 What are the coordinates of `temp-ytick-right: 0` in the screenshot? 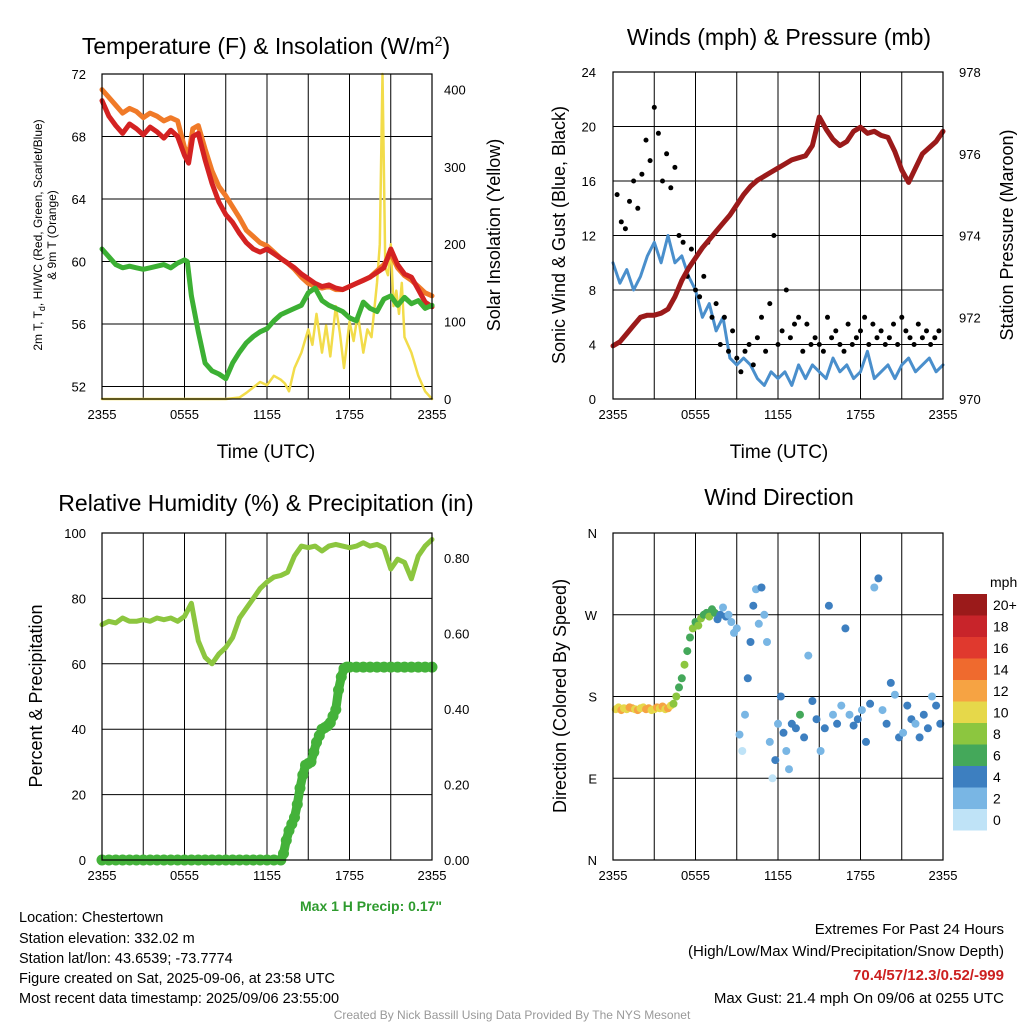 It's located at (447, 399).